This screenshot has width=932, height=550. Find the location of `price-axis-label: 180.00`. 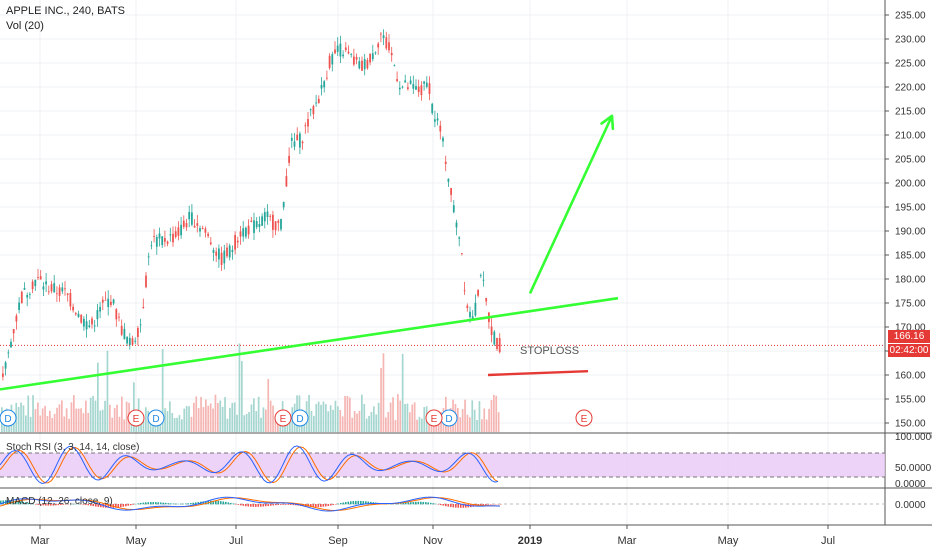

price-axis-label: 180.00 is located at coordinates (910, 280).